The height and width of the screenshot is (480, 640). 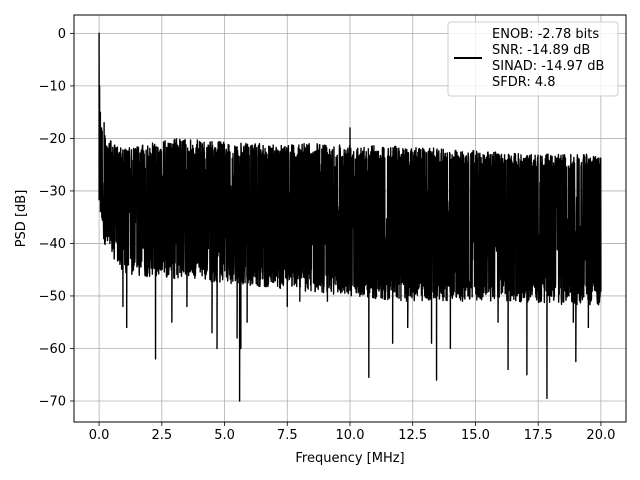 I want to click on x-axis-ticks: 0.0 2.5 5.0 7.5 10.0 12.5 15.0 17.5 20.0, so click(x=352, y=432).